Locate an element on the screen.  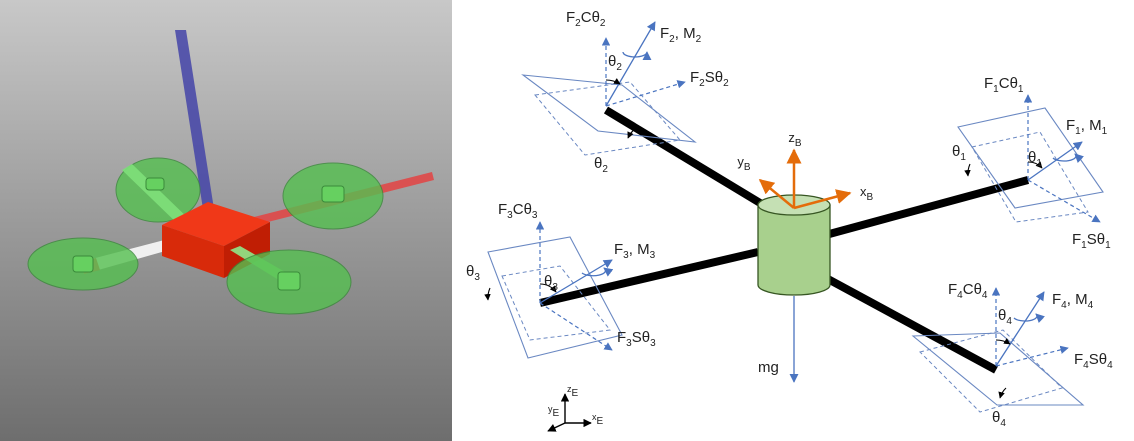
rotor3-group is located at coordinates (553, 290).